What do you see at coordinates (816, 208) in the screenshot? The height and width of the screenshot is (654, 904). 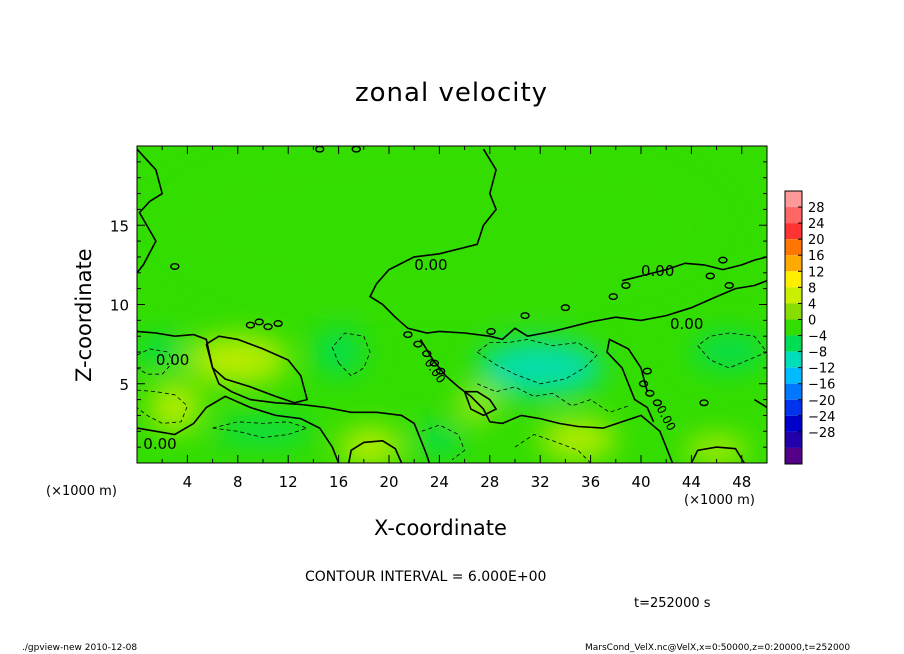 I see `colorbar-tick-label: 28` at bounding box center [816, 208].